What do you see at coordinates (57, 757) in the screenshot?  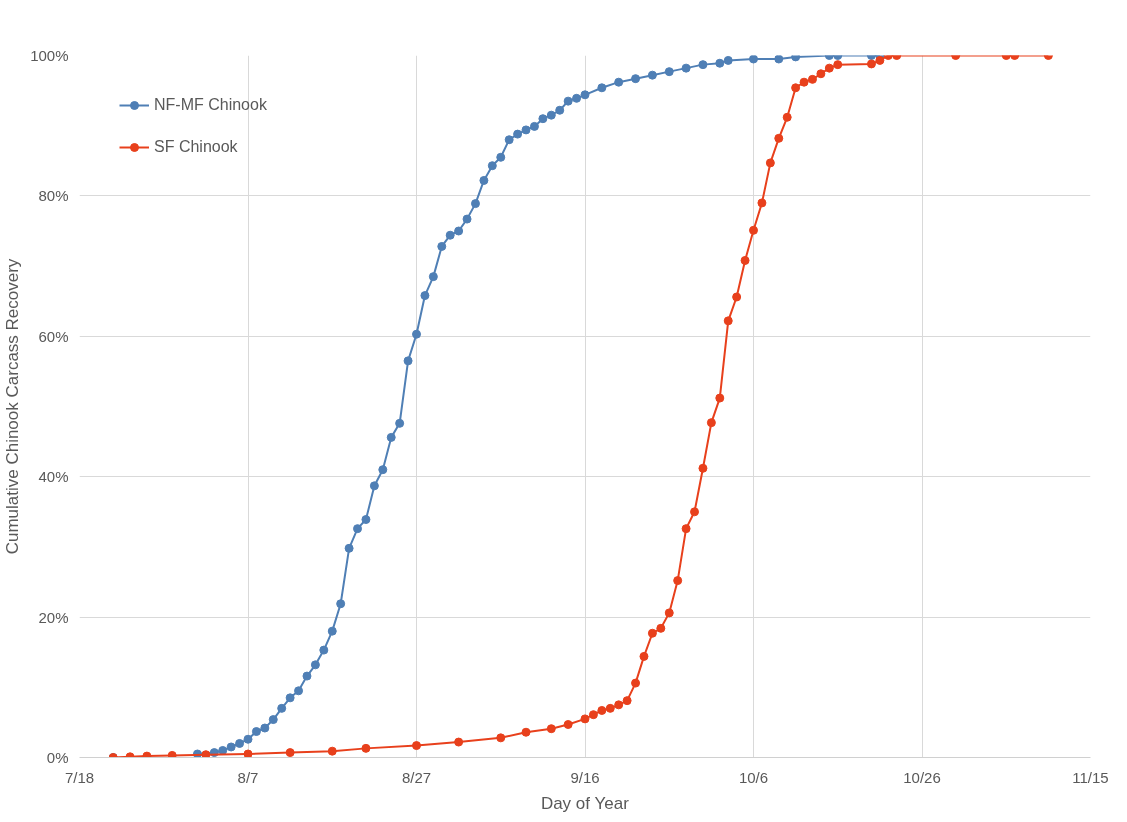 I see `y-tick-label: 0%` at bounding box center [57, 757].